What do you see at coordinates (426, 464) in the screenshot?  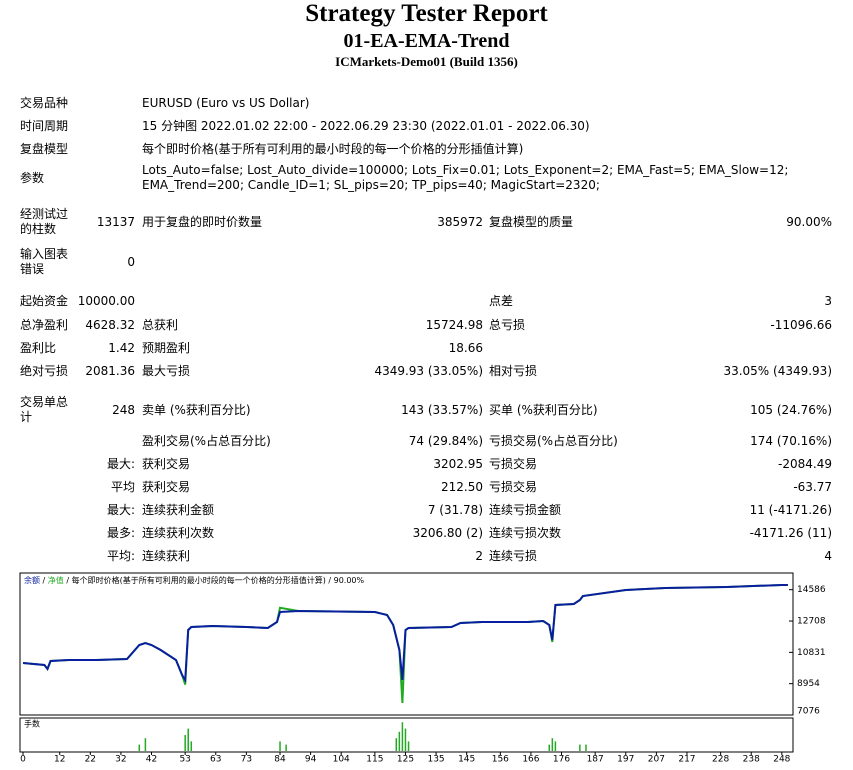 I see `stats-row: 最大: 获利交易 3202.95 亏损交易 -2084.49` at bounding box center [426, 464].